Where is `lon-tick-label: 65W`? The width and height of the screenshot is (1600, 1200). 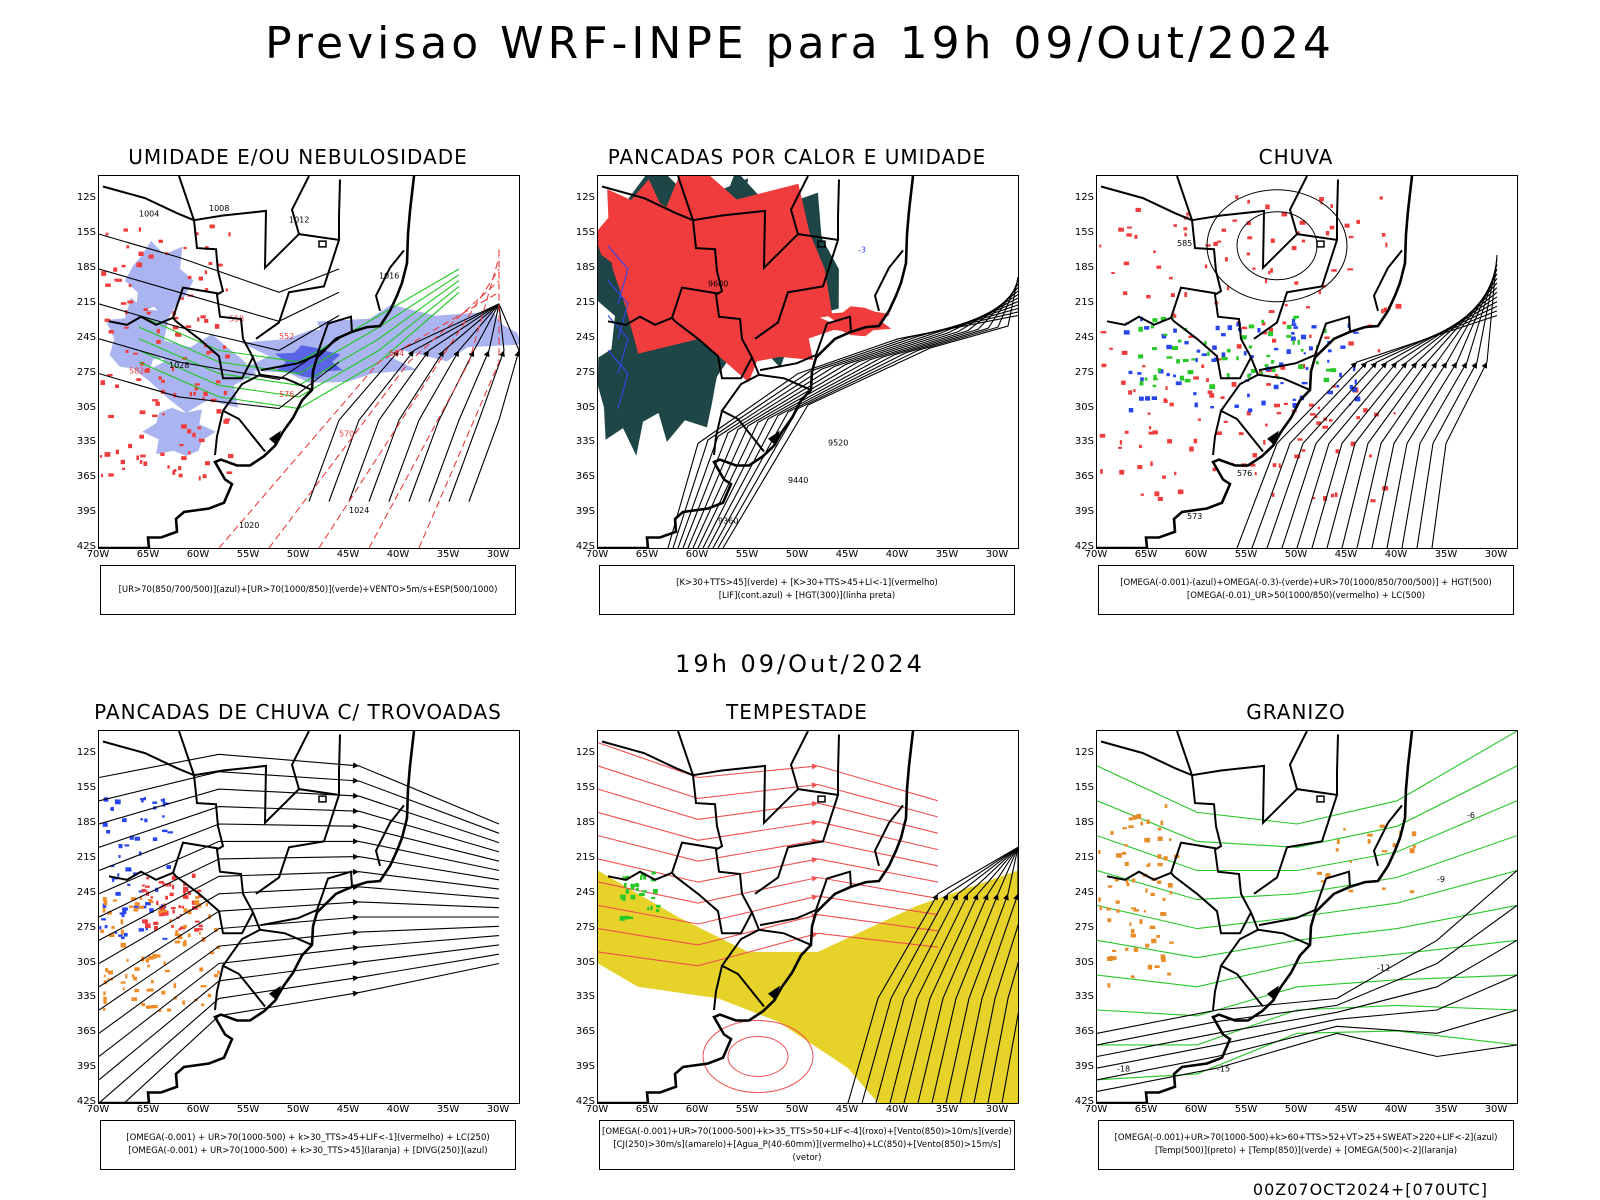 lon-tick-label: 65W is located at coordinates (148, 554).